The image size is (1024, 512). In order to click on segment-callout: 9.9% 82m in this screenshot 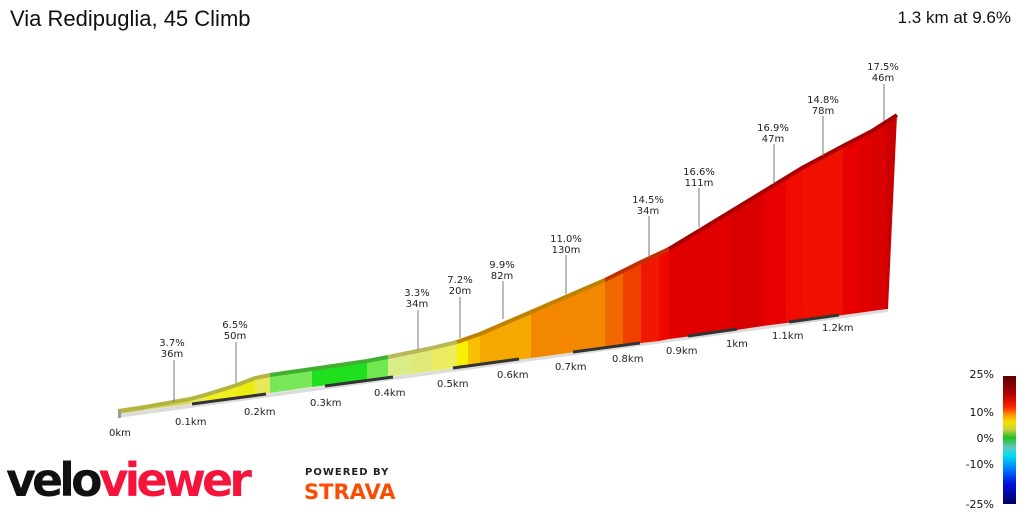, I will do `click(502, 289)`.